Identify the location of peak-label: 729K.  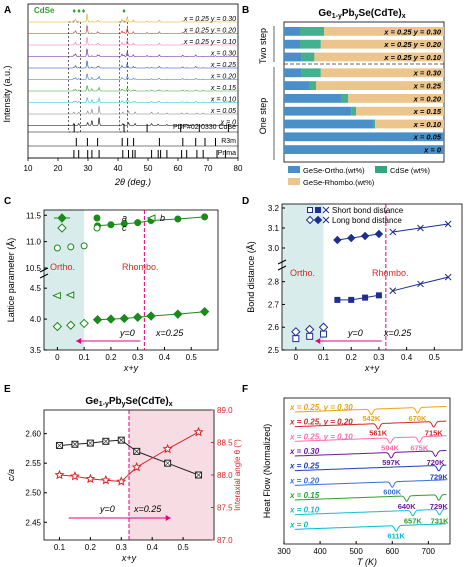
(439, 477).